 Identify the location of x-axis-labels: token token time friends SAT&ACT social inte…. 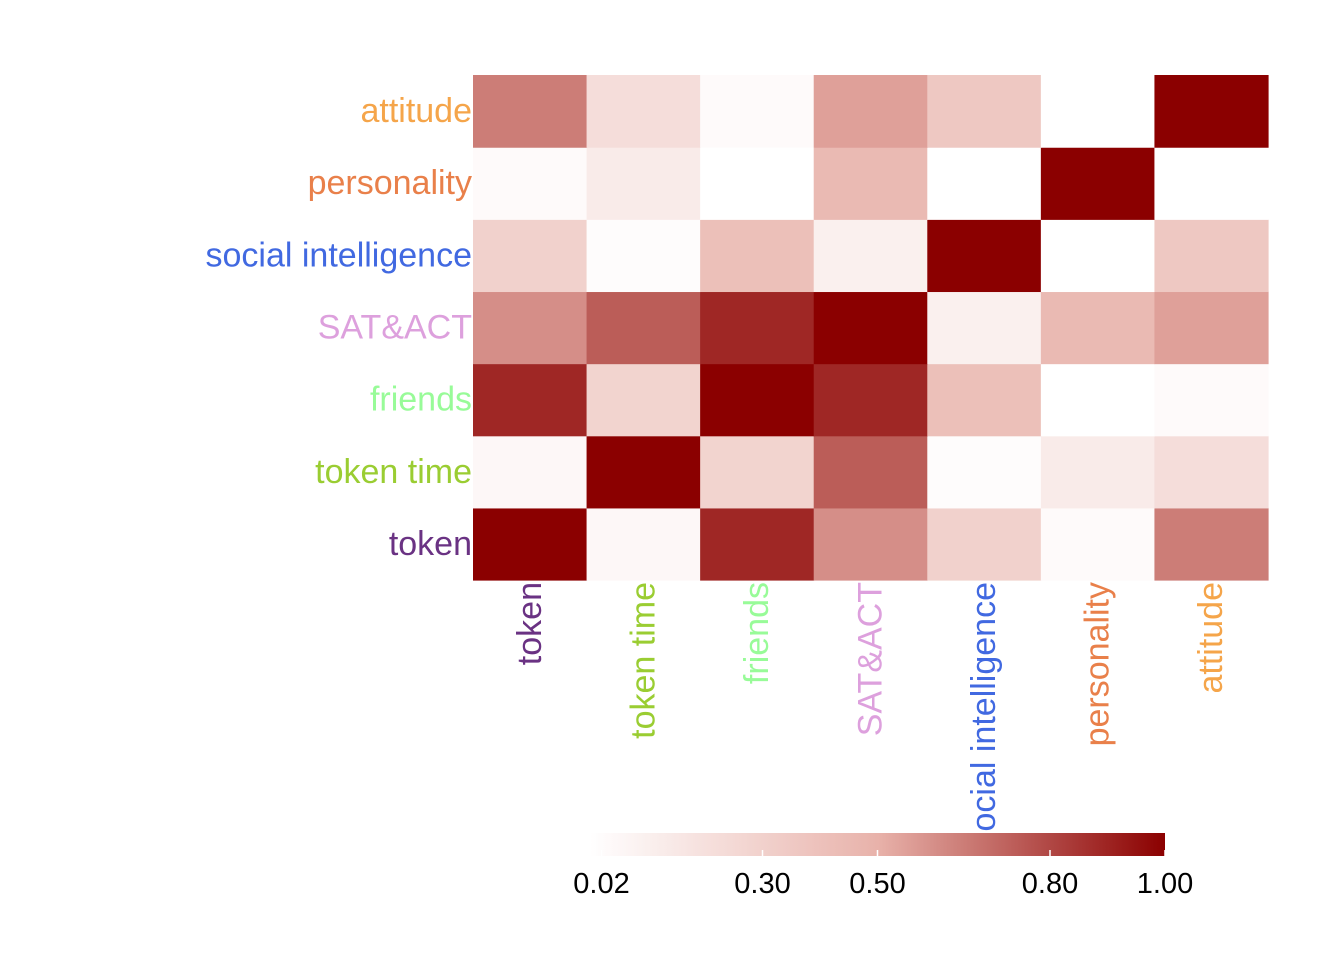
(870, 715).